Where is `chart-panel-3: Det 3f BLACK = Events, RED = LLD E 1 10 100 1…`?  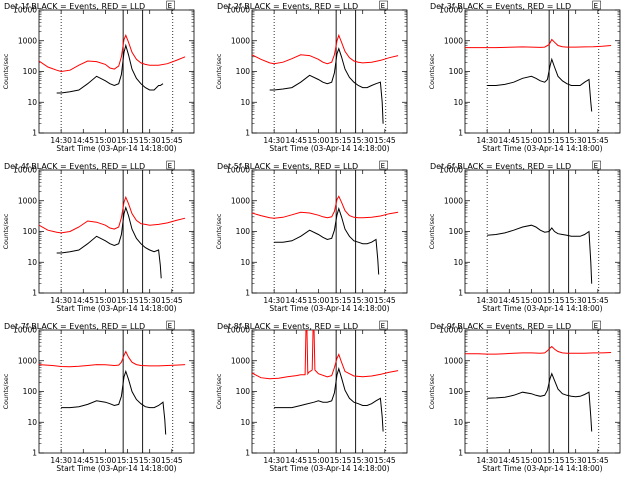 chart-panel-3: Det 3f BLACK = Events, RED = LLD E 1 10 100 1… is located at coordinates (524, 76).